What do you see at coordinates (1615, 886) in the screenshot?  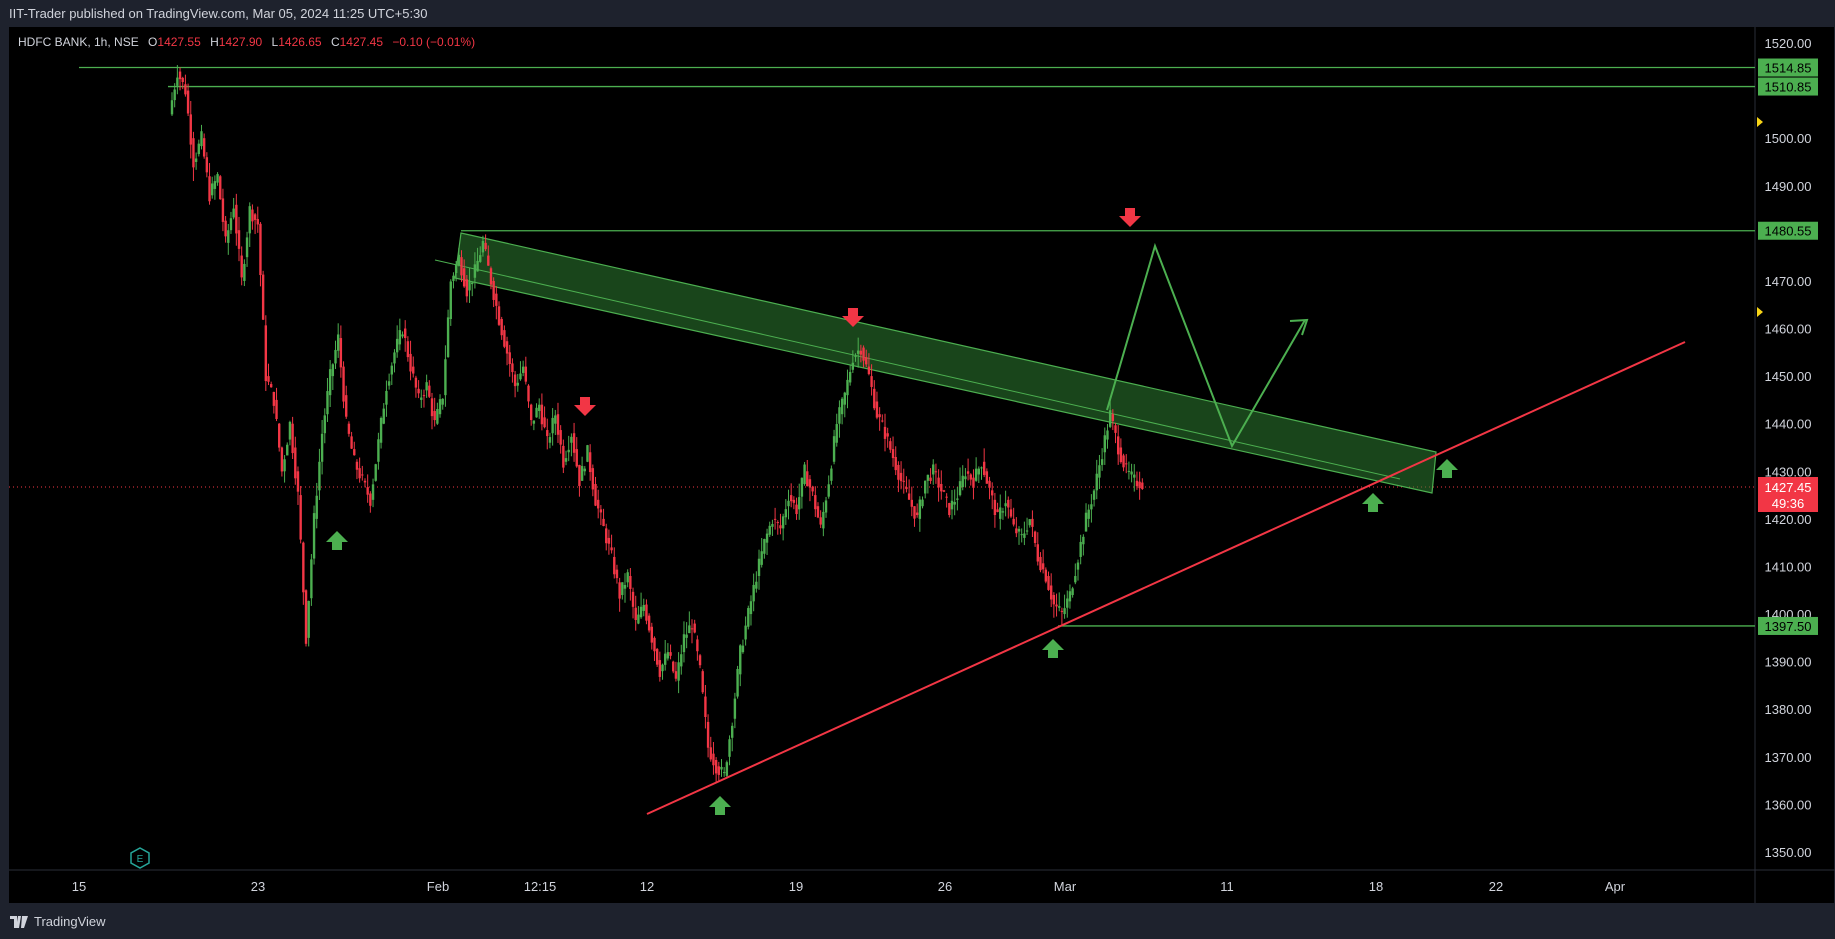 I see `time-tick-label: Apr` at bounding box center [1615, 886].